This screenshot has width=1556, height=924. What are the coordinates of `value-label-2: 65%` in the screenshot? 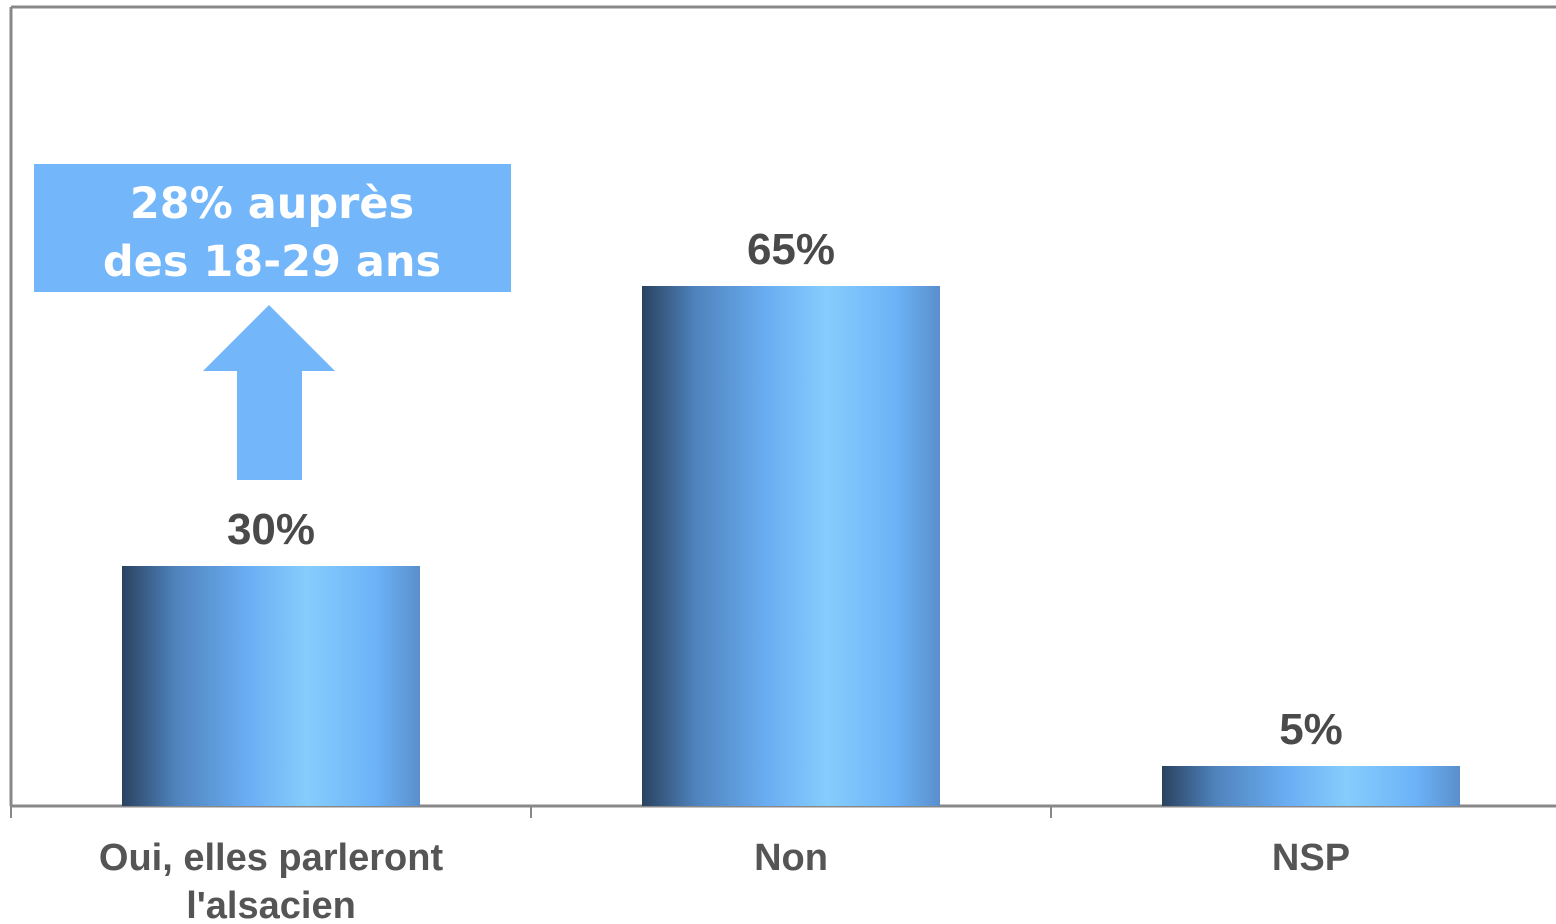 It's located at (791, 249).